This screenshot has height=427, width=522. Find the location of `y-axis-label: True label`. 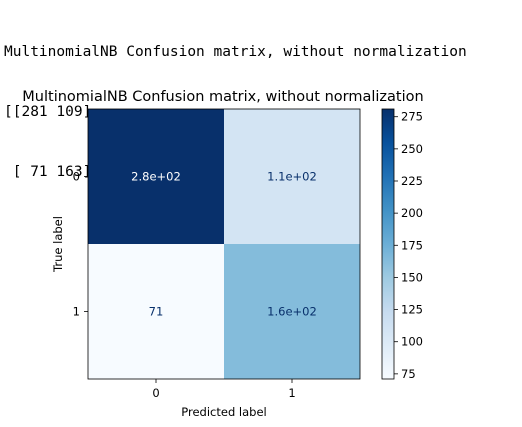

y-axis-label: True label is located at coordinates (58, 244).